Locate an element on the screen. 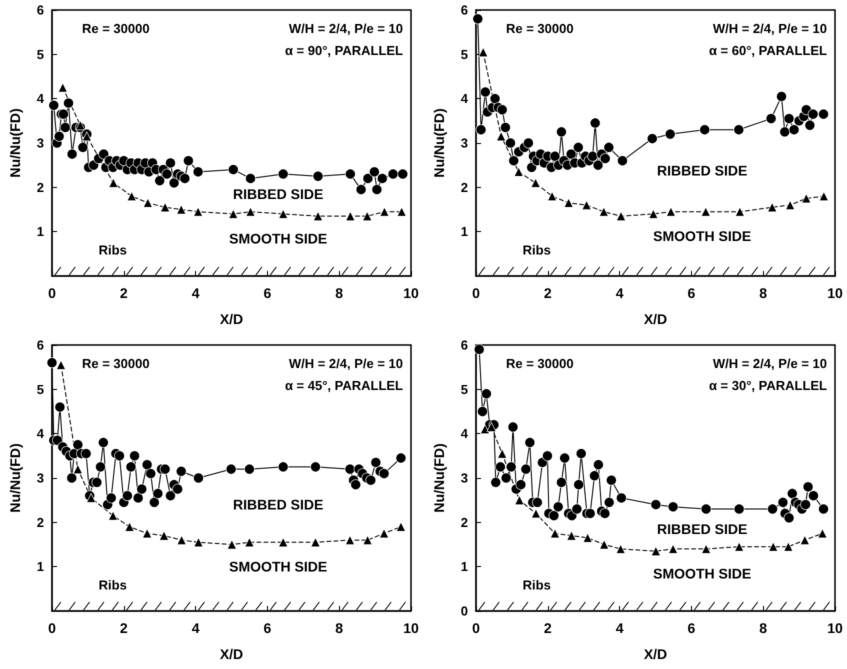 The width and height of the screenshot is (847, 669). annotation: α = 30°, PARALLEL is located at coordinates (768, 385).